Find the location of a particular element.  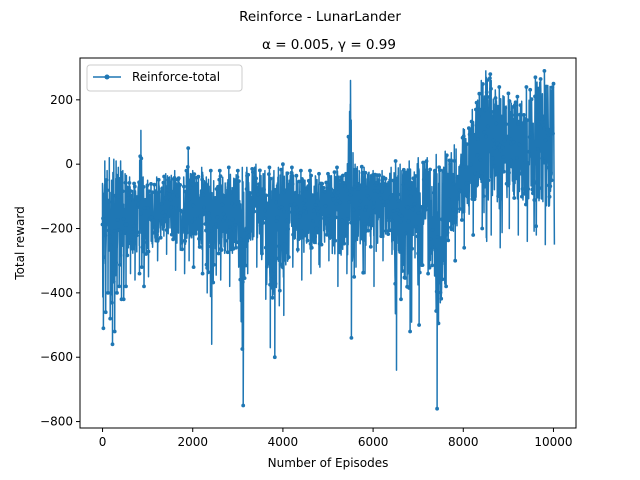

y-tick-label: 200 is located at coordinates (61, 100).